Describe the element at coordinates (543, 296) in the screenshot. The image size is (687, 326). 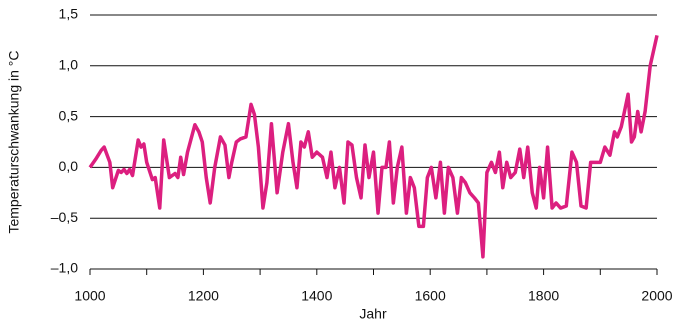
I see `x-tick-label: 1800` at that location.